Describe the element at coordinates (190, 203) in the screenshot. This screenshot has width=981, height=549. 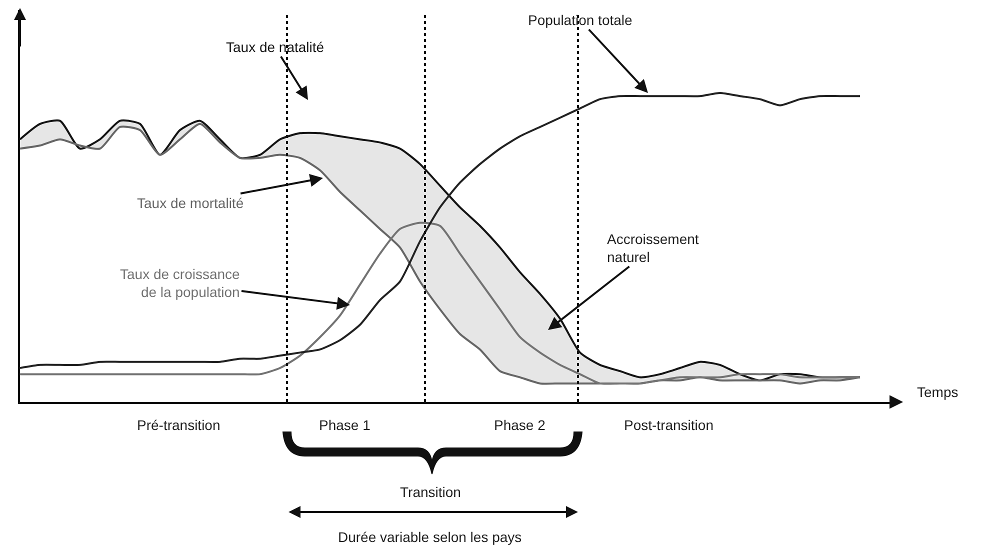
I see `text: Taux de mortalité` at that location.